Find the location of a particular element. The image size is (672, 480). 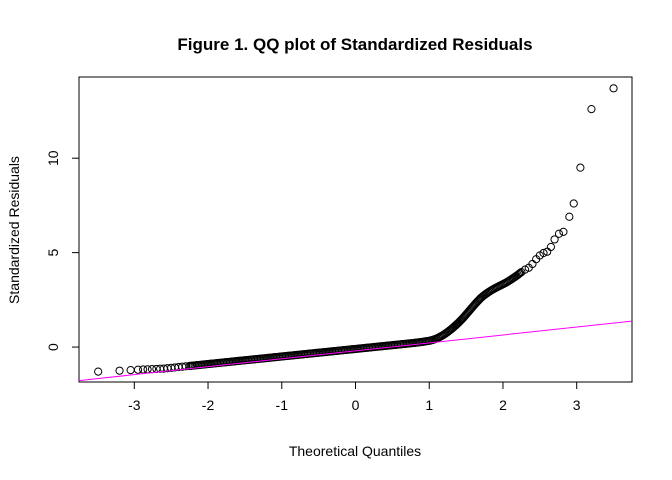

x-tick-label: 2 is located at coordinates (503, 405).